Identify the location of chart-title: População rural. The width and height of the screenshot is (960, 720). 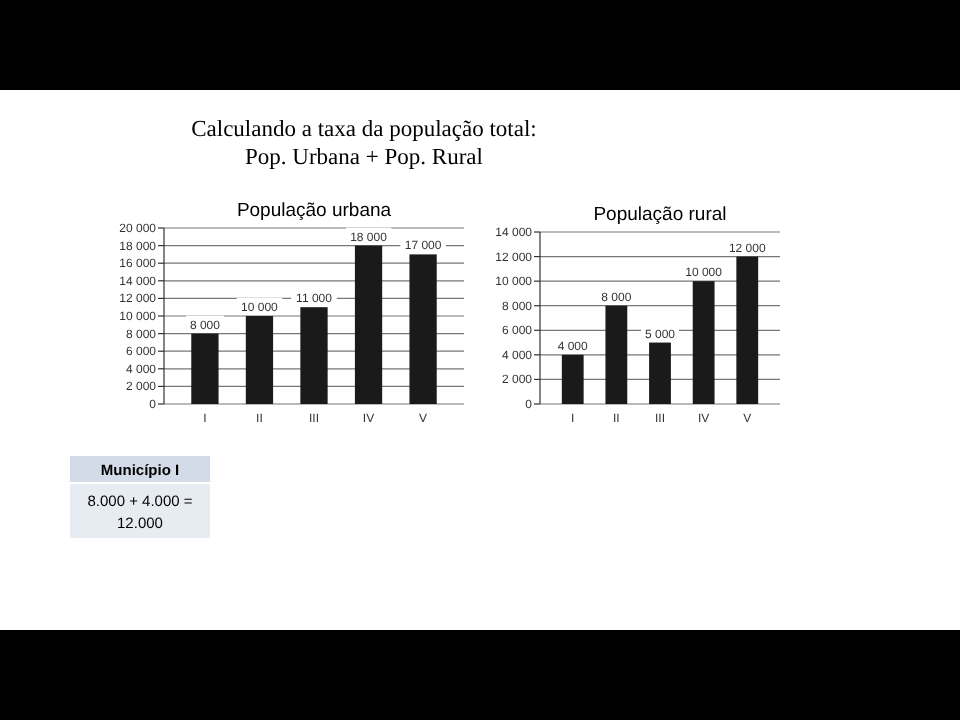
(660, 215).